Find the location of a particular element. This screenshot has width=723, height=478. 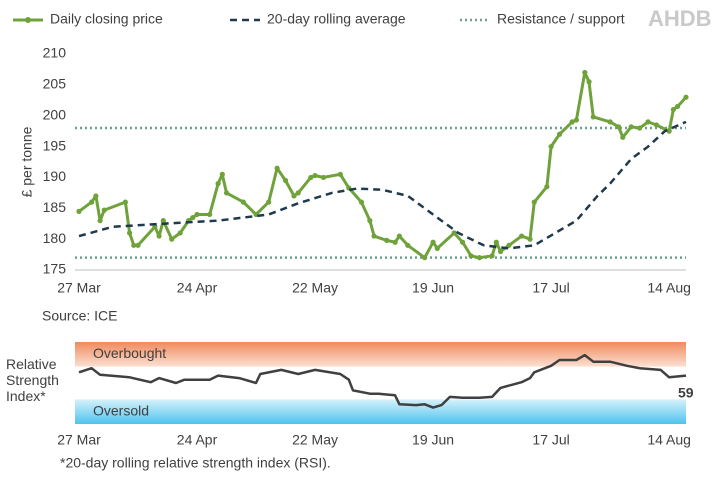

source: Source: ICE is located at coordinates (79, 316).